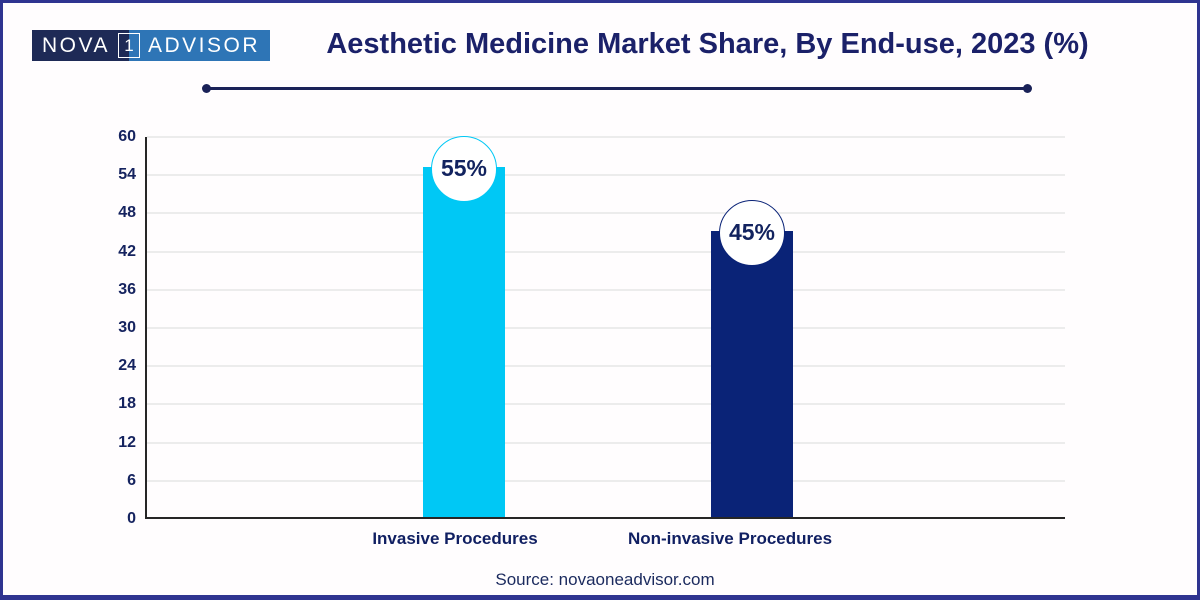 This screenshot has height=600, width=1200. I want to click on logo-one-wrap: 1, so click(128, 45).